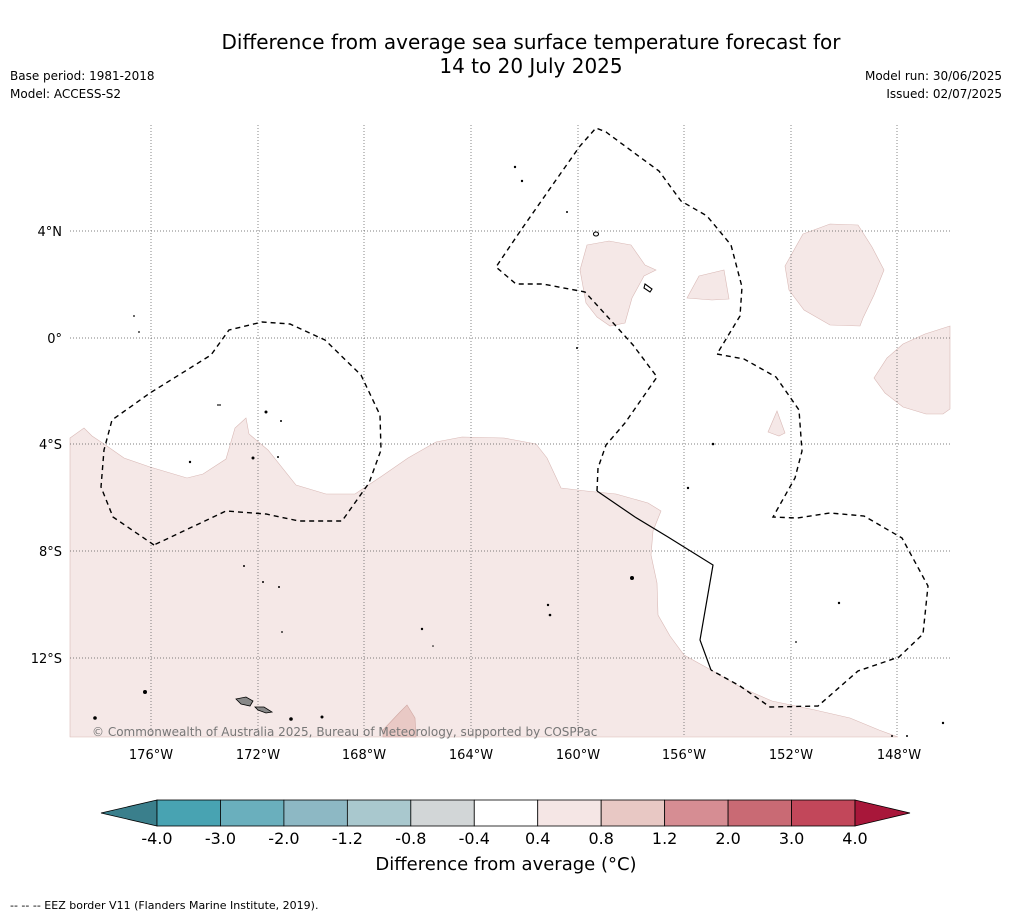  I want to click on samoa-islands, so click(254, 705).